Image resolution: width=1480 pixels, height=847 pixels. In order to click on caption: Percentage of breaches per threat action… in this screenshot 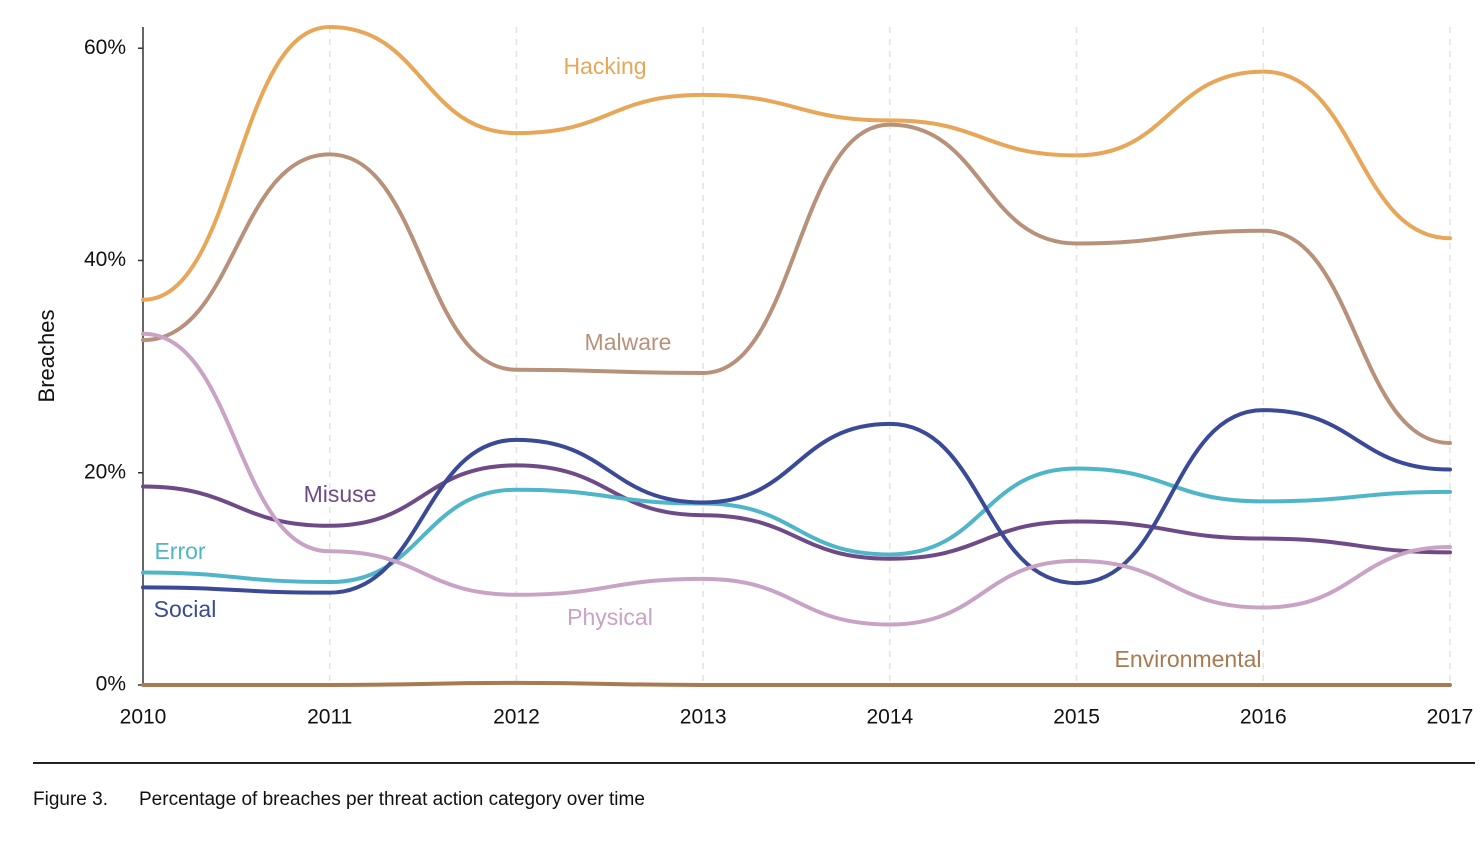, I will do `click(392, 799)`.